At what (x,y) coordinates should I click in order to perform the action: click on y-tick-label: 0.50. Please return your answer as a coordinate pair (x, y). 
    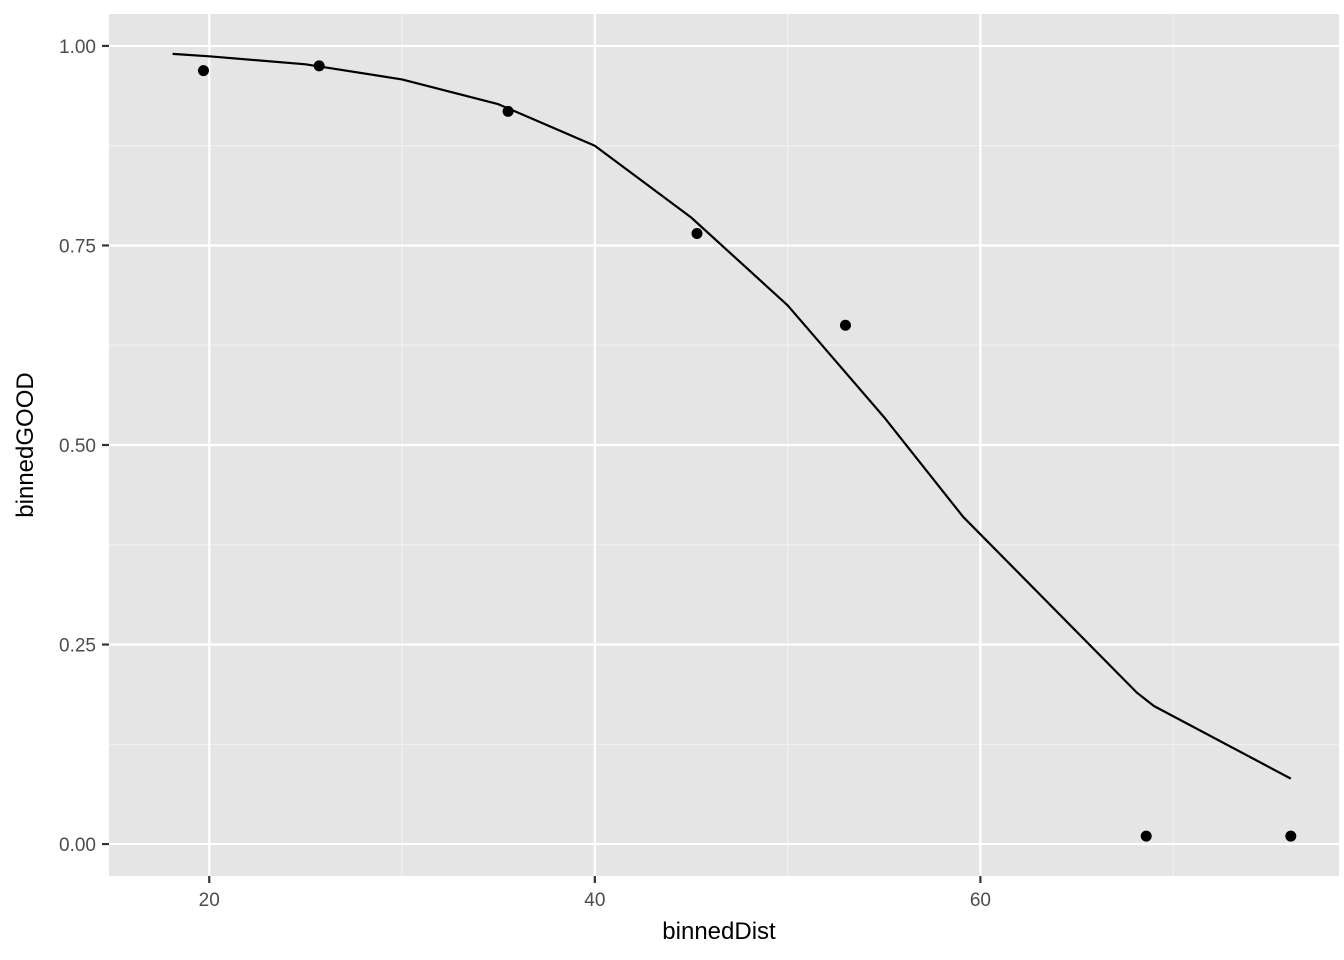
    Looking at the image, I should click on (77, 446).